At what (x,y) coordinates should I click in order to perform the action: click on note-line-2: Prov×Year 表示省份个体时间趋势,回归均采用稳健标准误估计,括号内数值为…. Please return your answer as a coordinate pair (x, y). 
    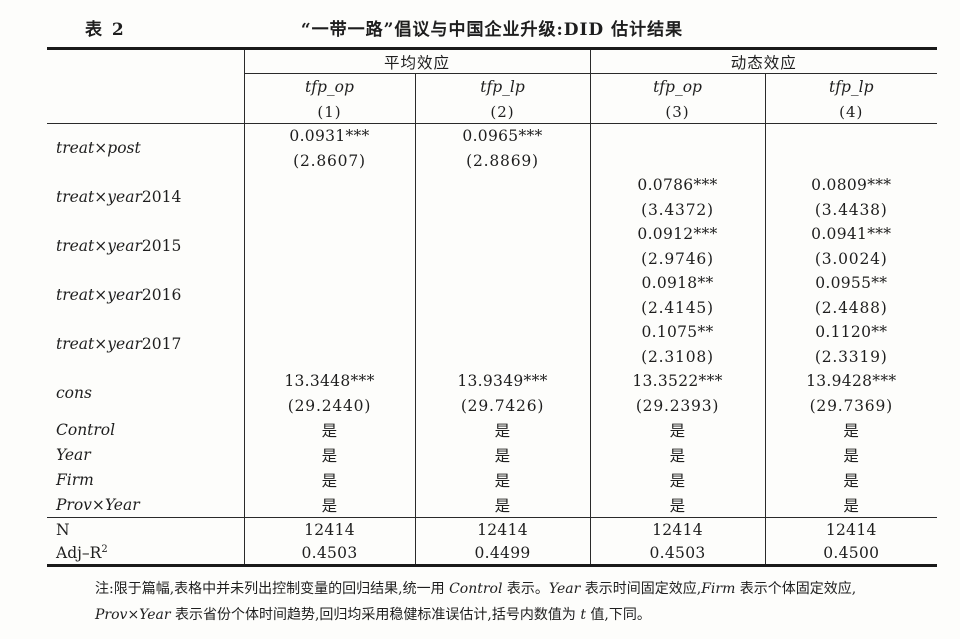
    Looking at the image, I should click on (518, 615).